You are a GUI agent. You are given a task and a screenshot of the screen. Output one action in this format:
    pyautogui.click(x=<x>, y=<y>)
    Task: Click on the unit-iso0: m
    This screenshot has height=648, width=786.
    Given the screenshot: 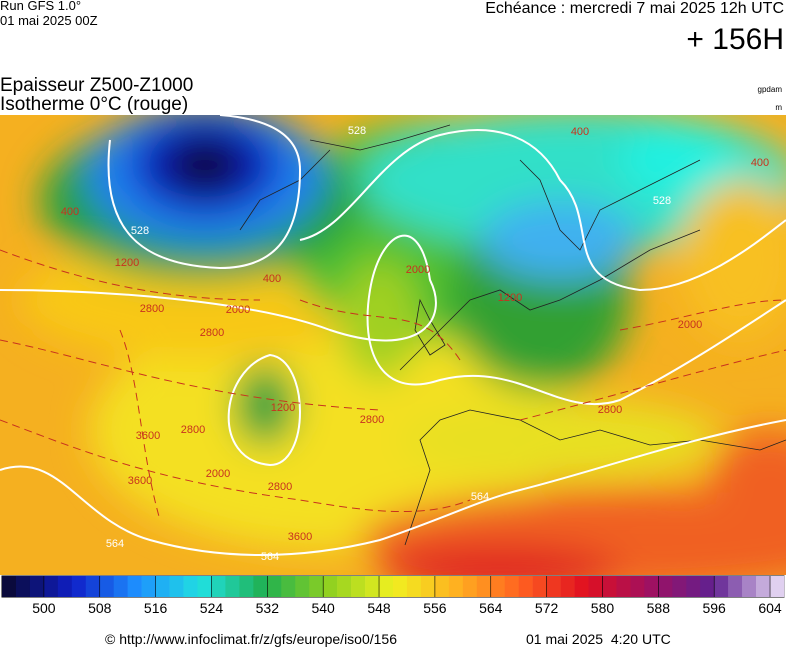 What is the action you would take?
    pyautogui.click(x=778, y=107)
    